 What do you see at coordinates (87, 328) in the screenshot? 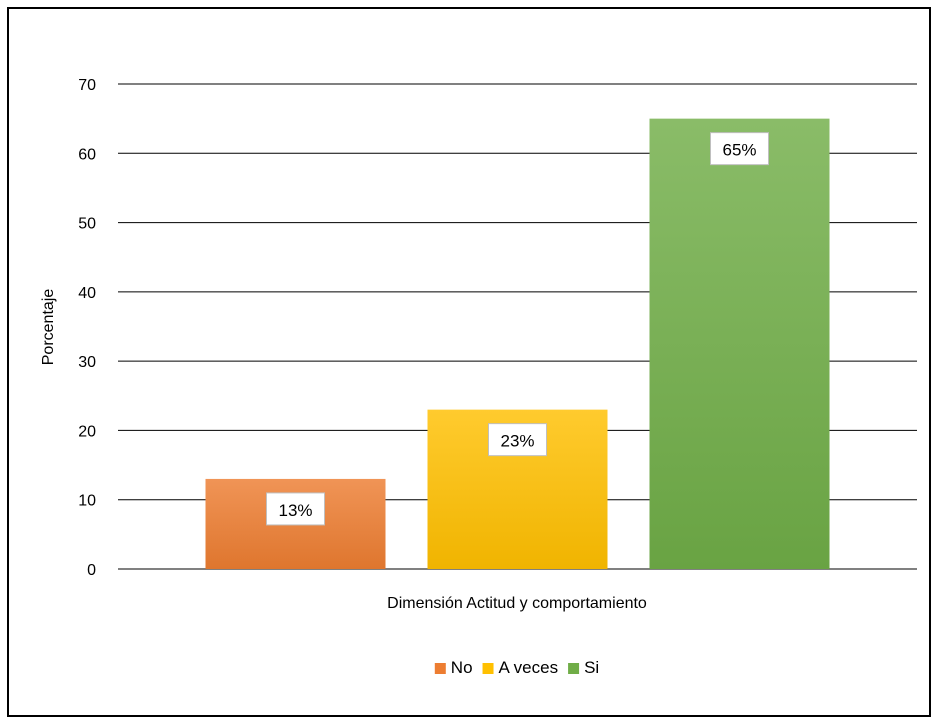
I see `y-axis-ticks: 0 10 20 30 40 50 60 70` at bounding box center [87, 328].